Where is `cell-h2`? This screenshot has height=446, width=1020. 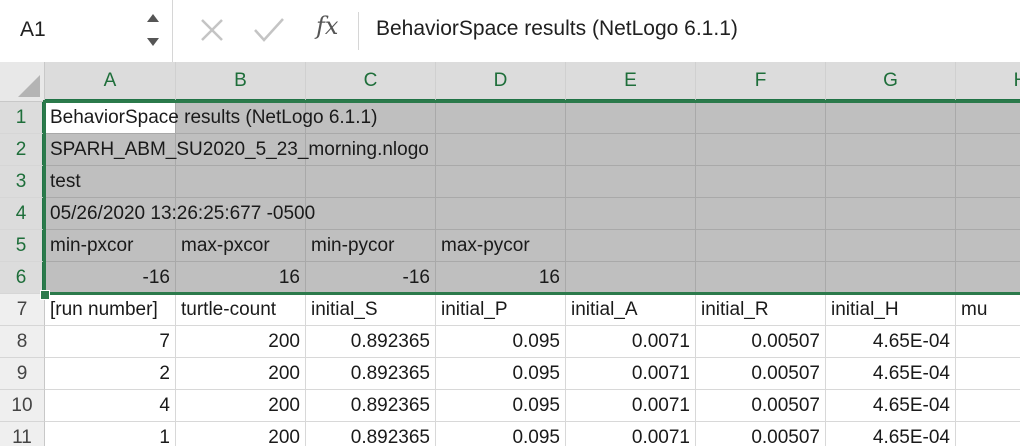
cell-h2 is located at coordinates (988, 150).